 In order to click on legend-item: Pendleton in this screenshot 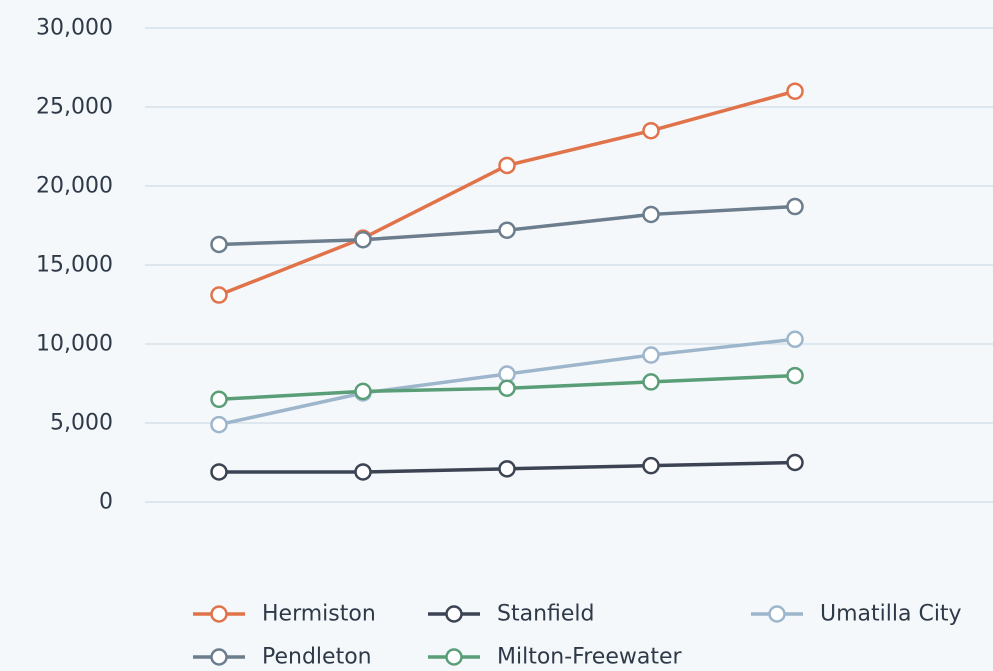, I will do `click(282, 657)`.